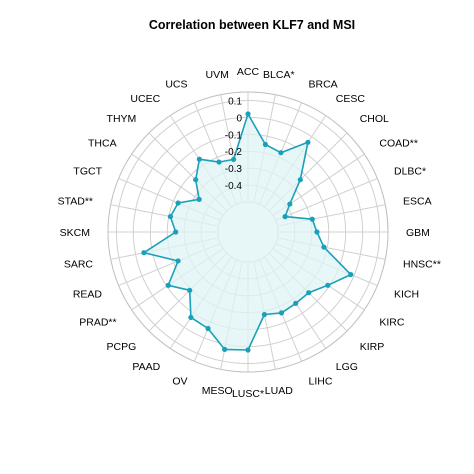 The image size is (474, 474). Describe the element at coordinates (145, 99) in the screenshot. I see `category-label-29: UCEC` at that location.